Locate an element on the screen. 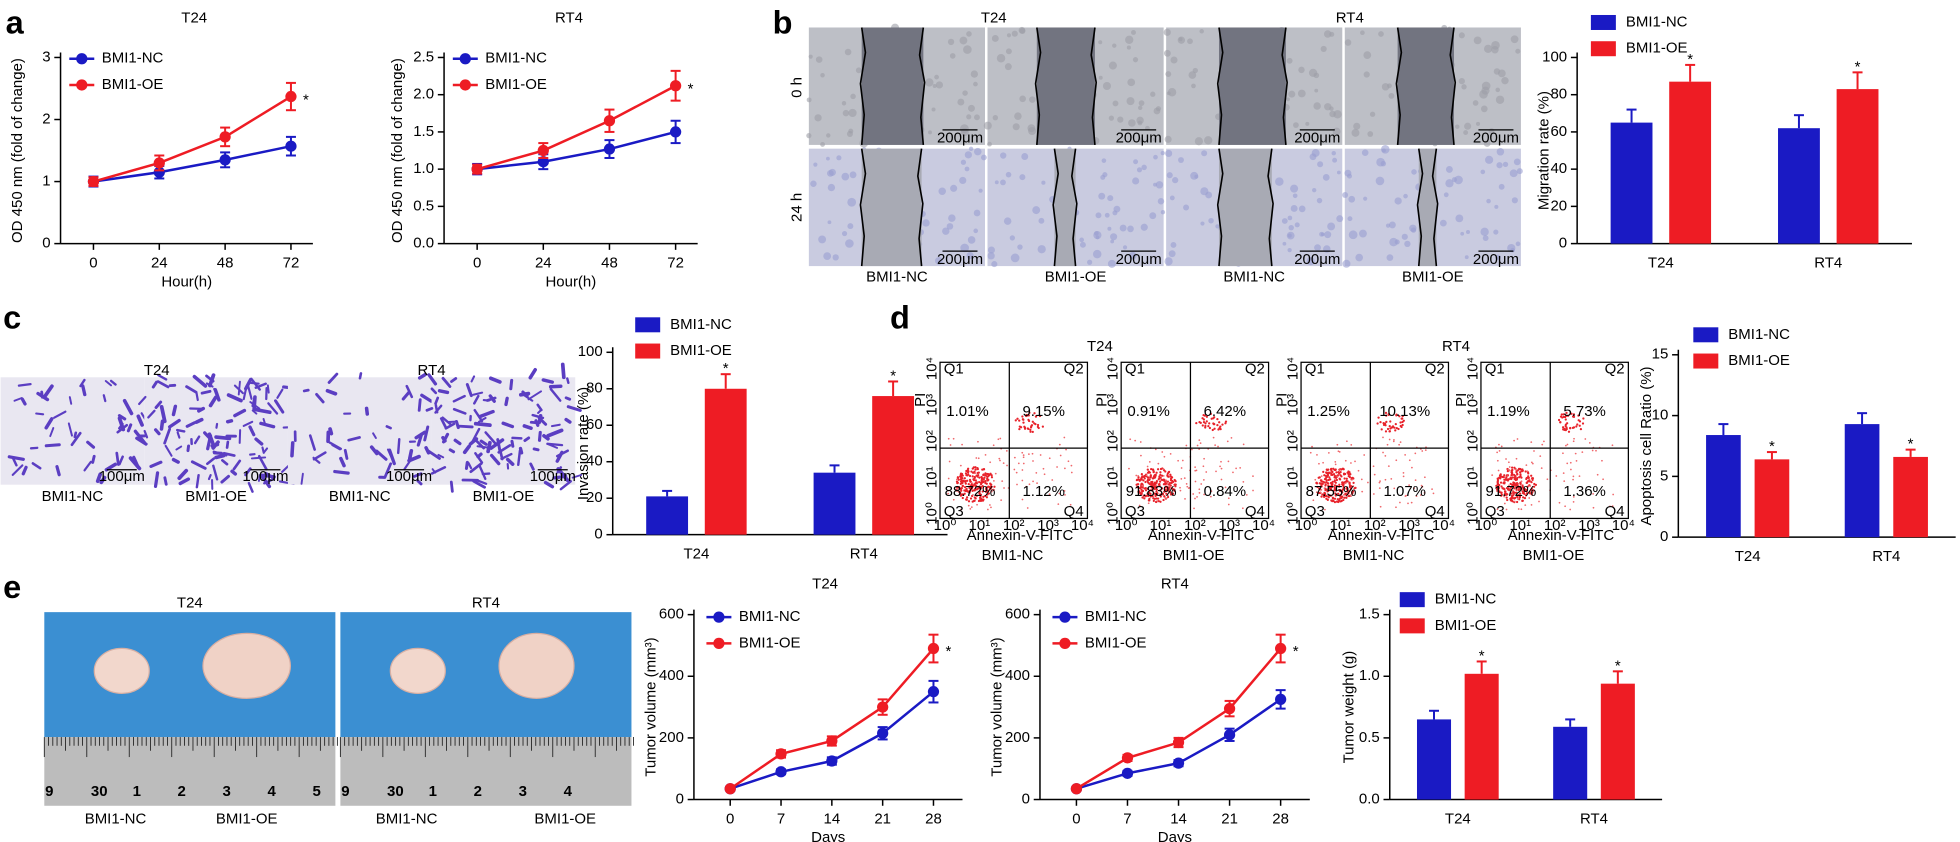 This screenshot has height=842, width=1960. bar is located at coordinates (1434, 759).